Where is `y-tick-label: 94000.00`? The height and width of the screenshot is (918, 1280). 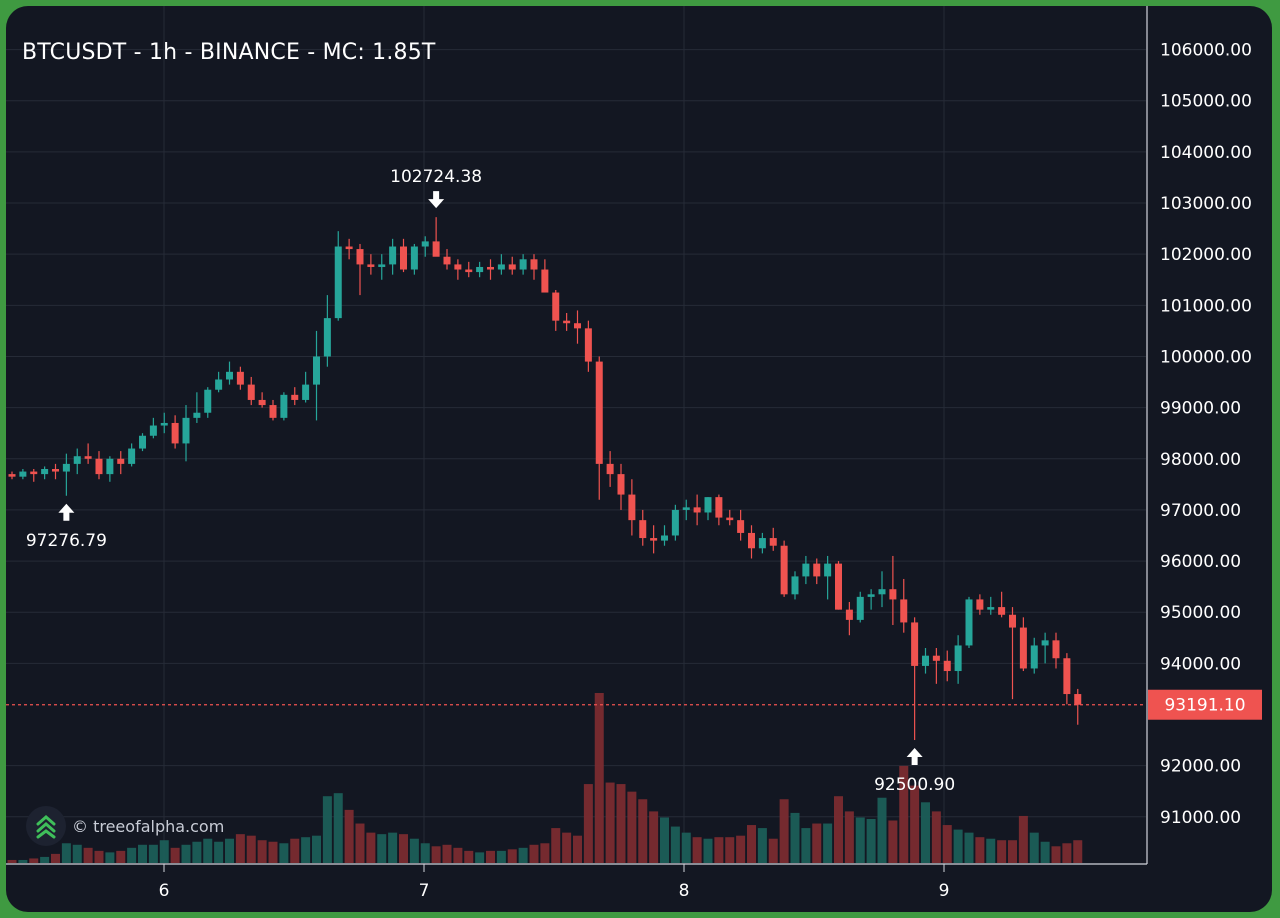 y-tick-label: 94000.00 is located at coordinates (1200, 664).